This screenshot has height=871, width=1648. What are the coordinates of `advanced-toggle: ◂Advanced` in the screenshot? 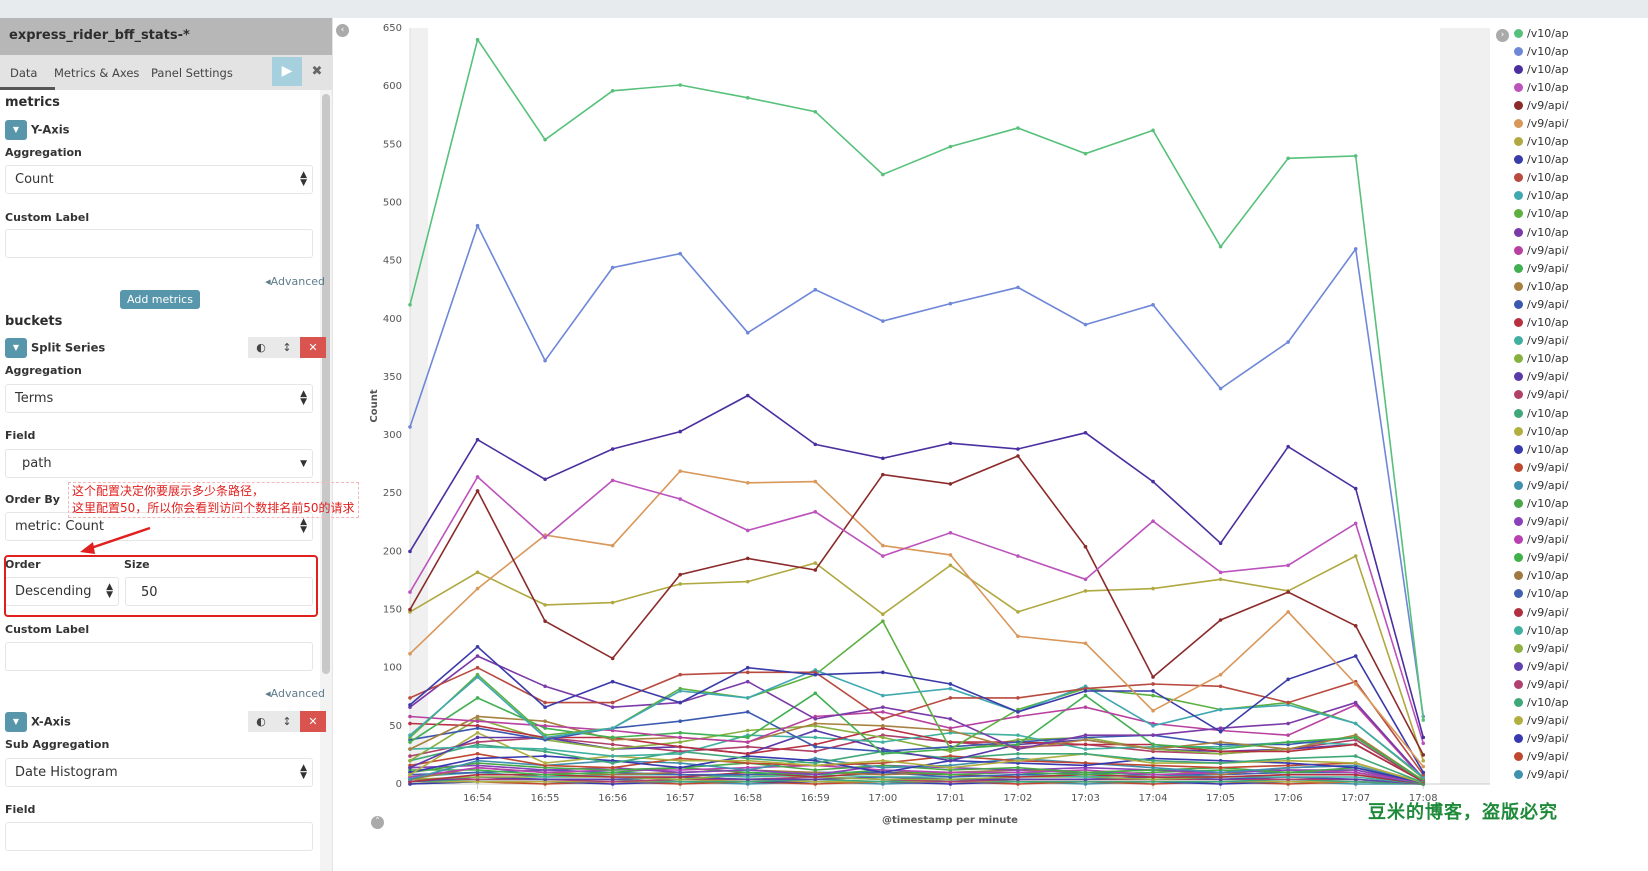 It's located at (295, 281).